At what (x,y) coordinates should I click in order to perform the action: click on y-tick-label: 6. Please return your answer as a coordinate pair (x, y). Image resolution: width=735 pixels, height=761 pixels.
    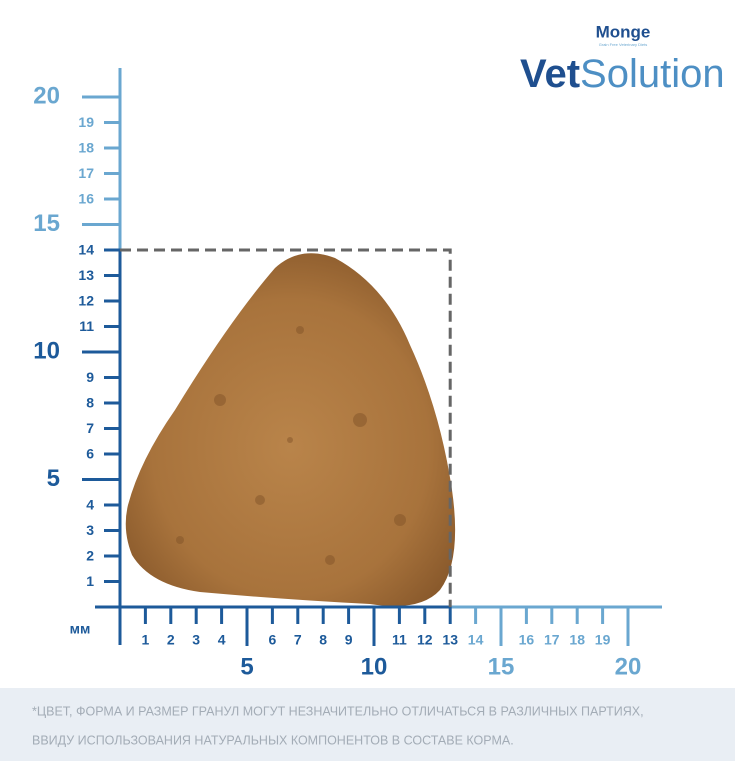
    Looking at the image, I should click on (90, 454).